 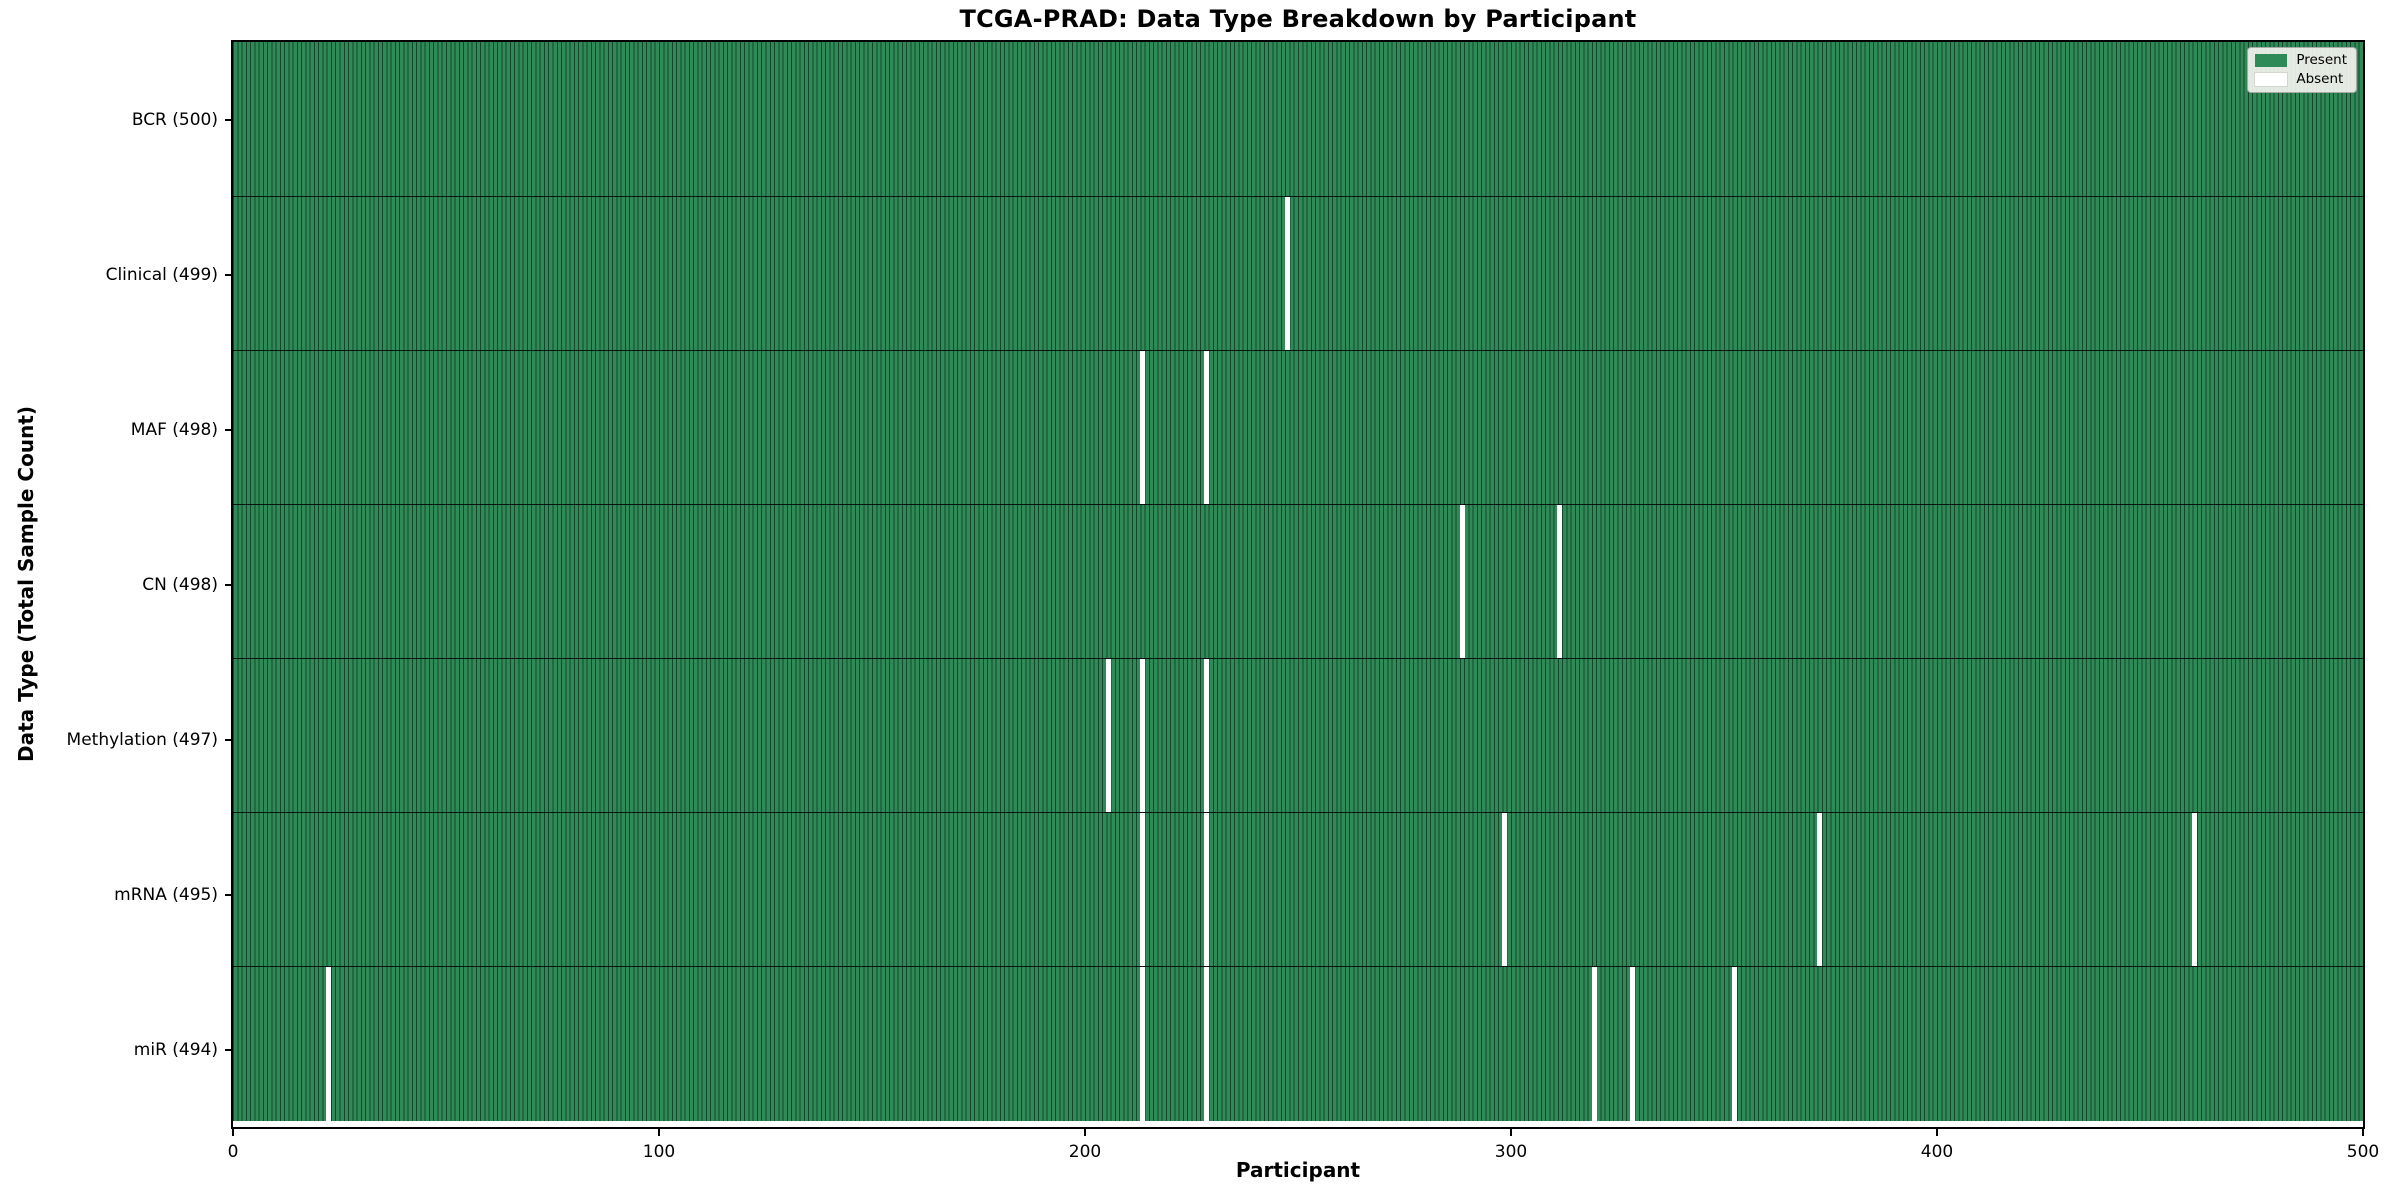 I want to click on y-tick-label: miR (494), so click(x=175, y=1049).